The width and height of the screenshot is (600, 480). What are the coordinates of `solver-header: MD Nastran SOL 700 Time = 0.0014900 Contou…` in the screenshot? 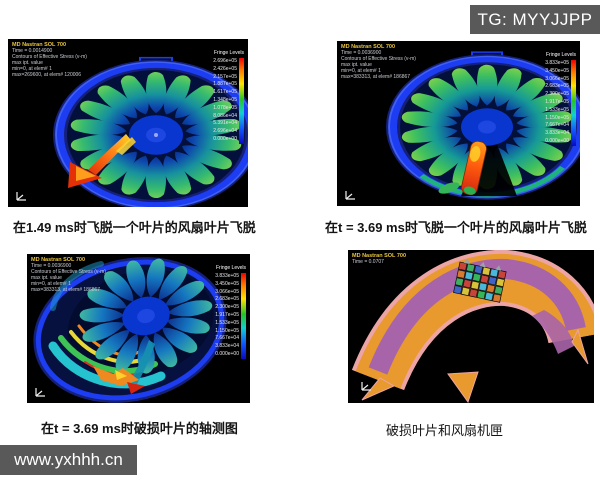 It's located at (49, 60).